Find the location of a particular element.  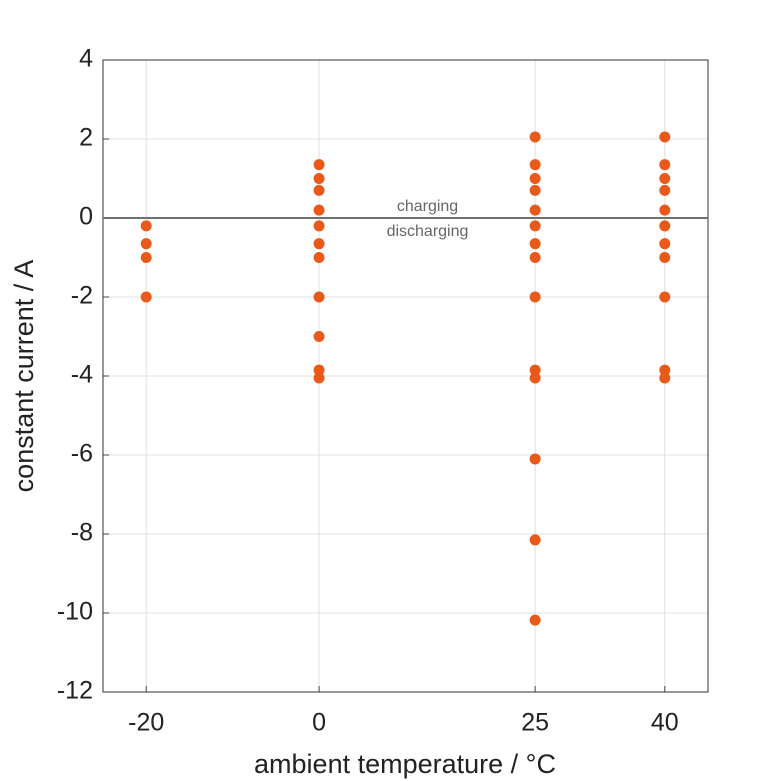

x-axis-label: ambient temperature / °C is located at coordinates (405, 764).